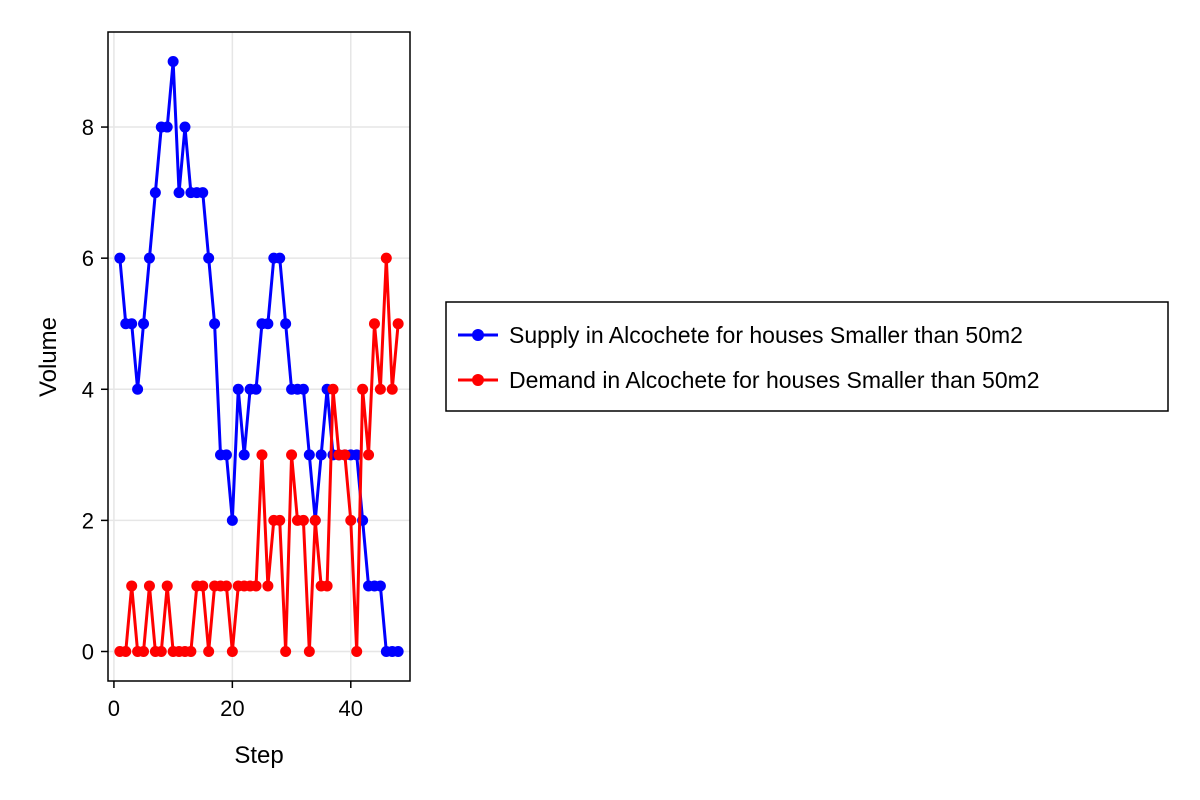 The image size is (1200, 800). I want to click on x-tick-label: 0, so click(114, 708).